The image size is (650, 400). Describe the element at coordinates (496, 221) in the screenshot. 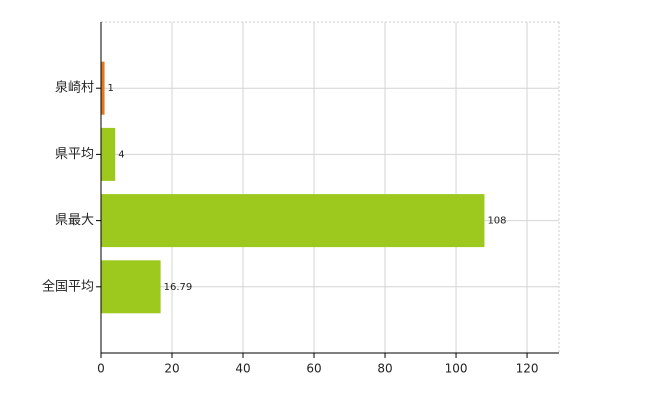

I see `value-label: 108` at that location.